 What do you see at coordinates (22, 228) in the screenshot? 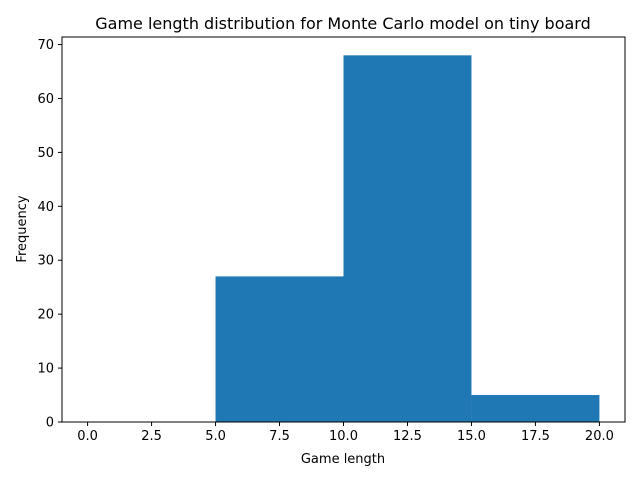
I see `y-axis-label: Frequency` at bounding box center [22, 228].